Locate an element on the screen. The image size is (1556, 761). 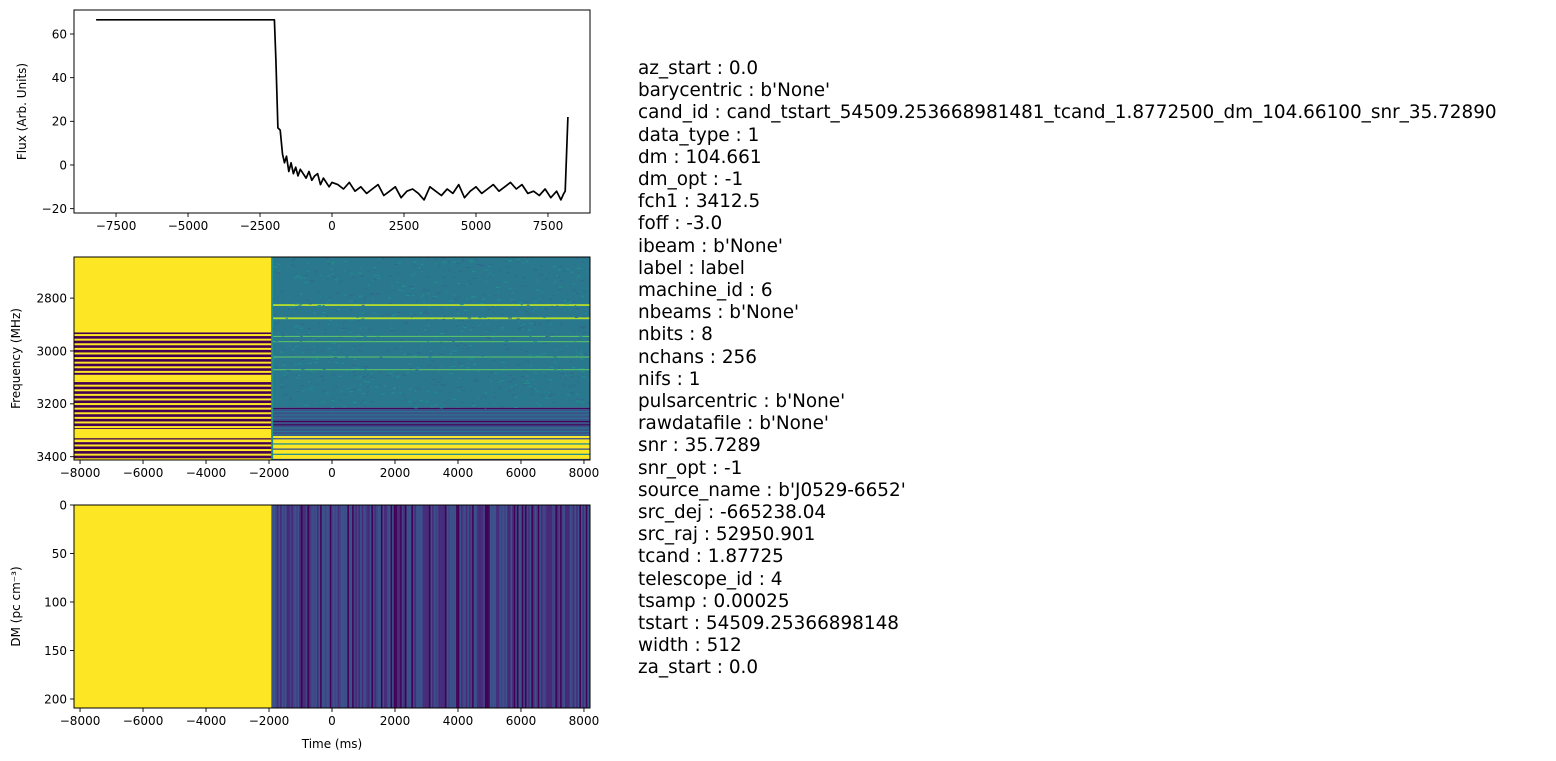
right-high-band is located at coordinates (431, 448).